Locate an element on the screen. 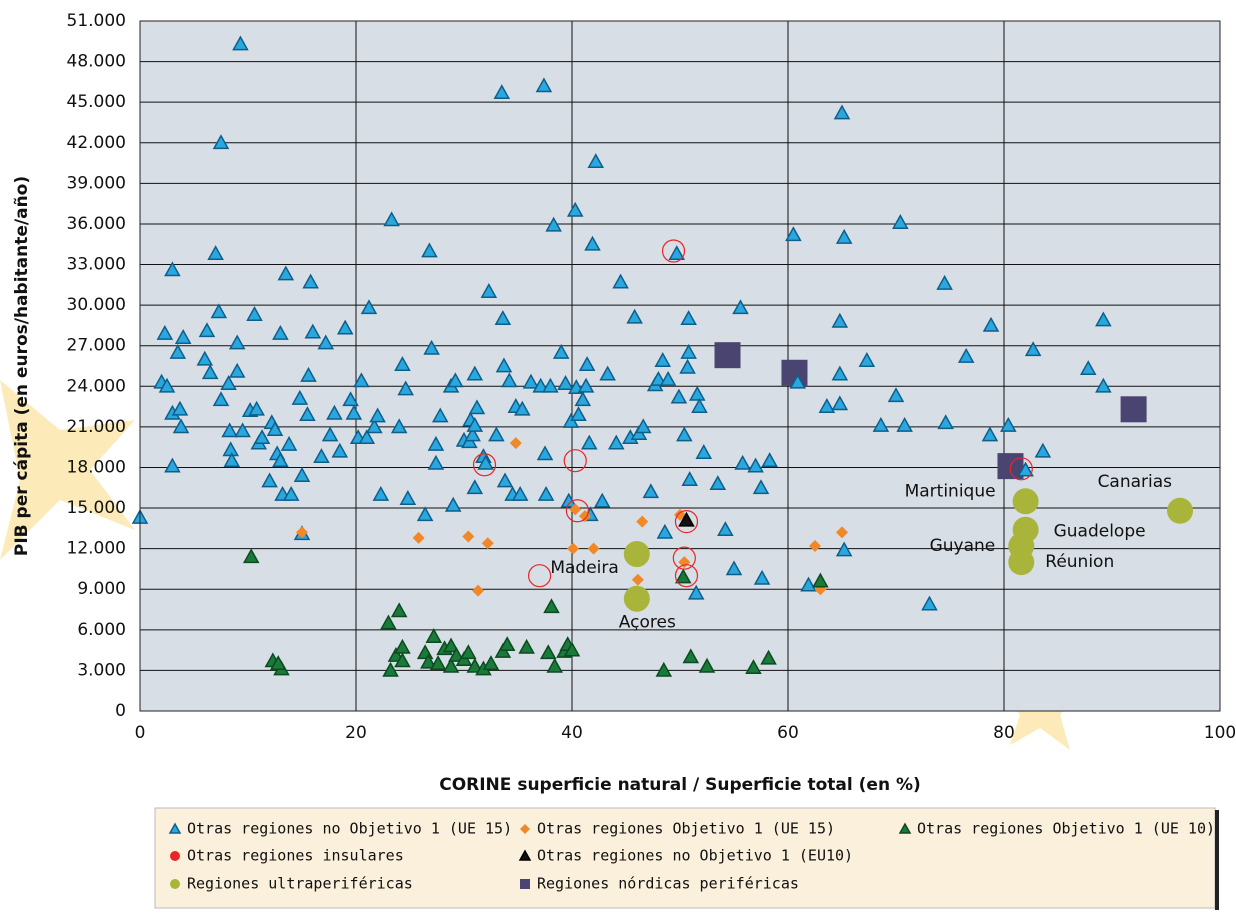 Image resolution: width=1236 pixels, height=924 pixels. point-label: Madeira is located at coordinates (584, 568).